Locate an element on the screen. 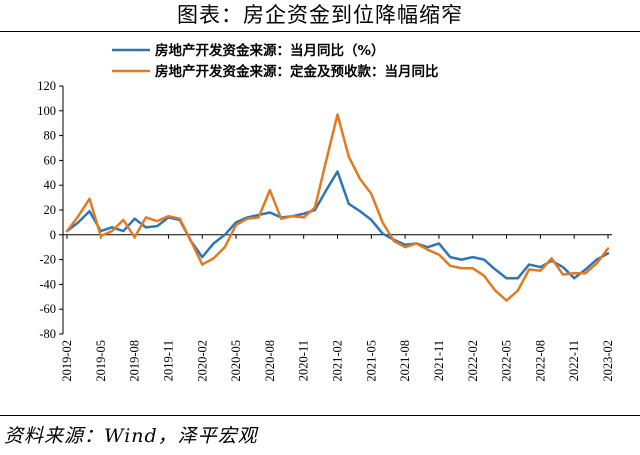 Image resolution: width=640 pixels, height=455 pixels. x-tick-label: 2019-05 is located at coordinates (101, 361).